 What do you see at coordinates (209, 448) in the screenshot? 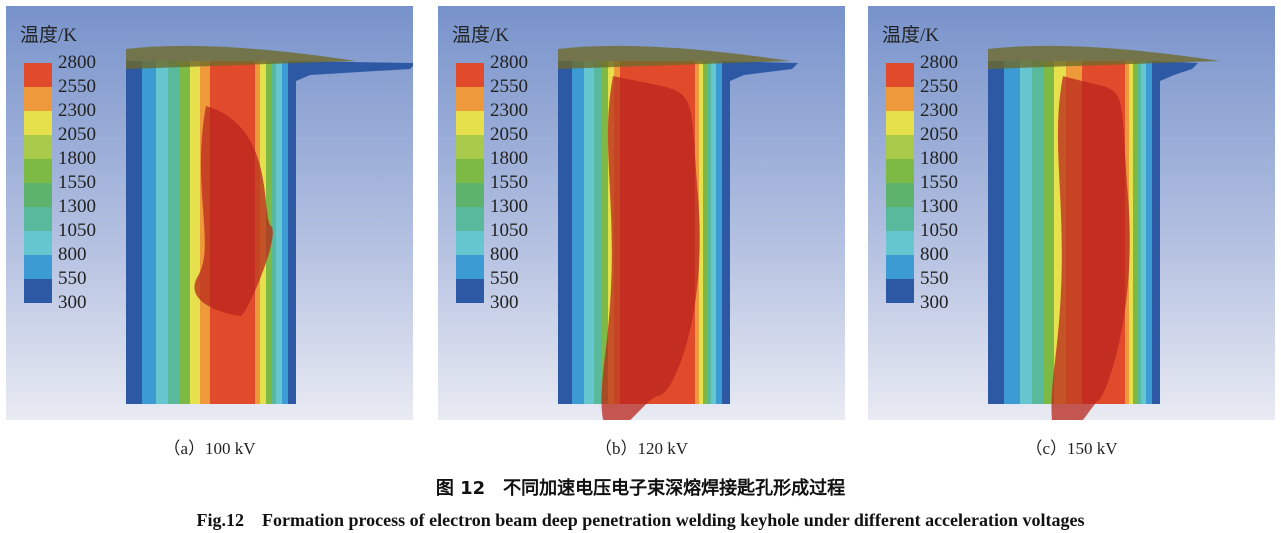
I see `panel-label-a: （a）100 kV` at bounding box center [209, 448].